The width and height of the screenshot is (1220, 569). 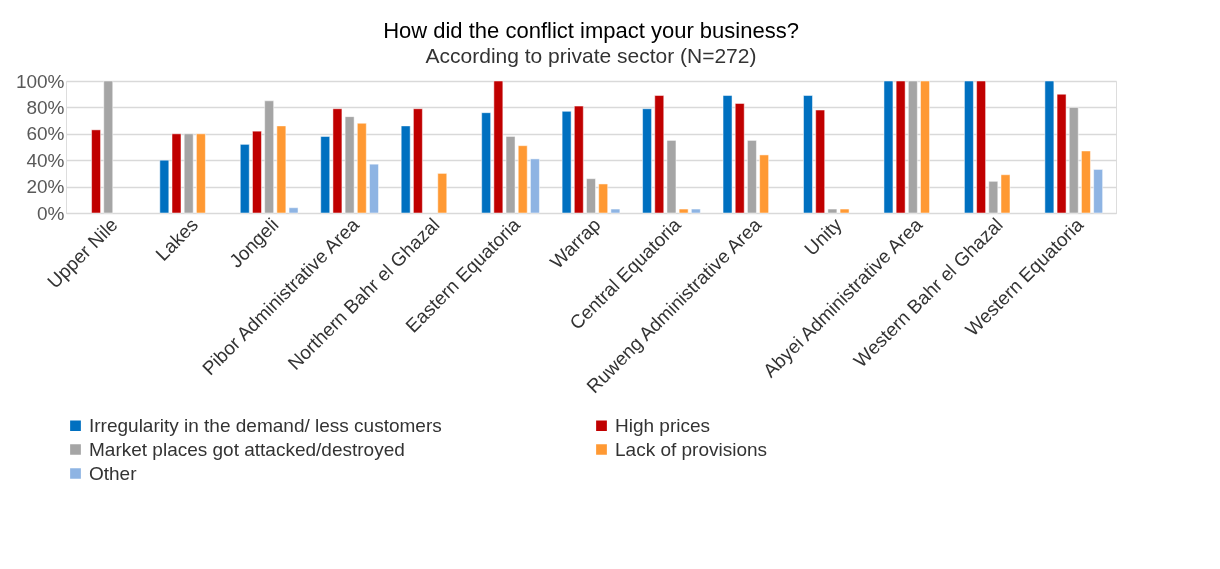 I want to click on chart-subtitle: According to private sector (N=272), so click(x=591, y=55).